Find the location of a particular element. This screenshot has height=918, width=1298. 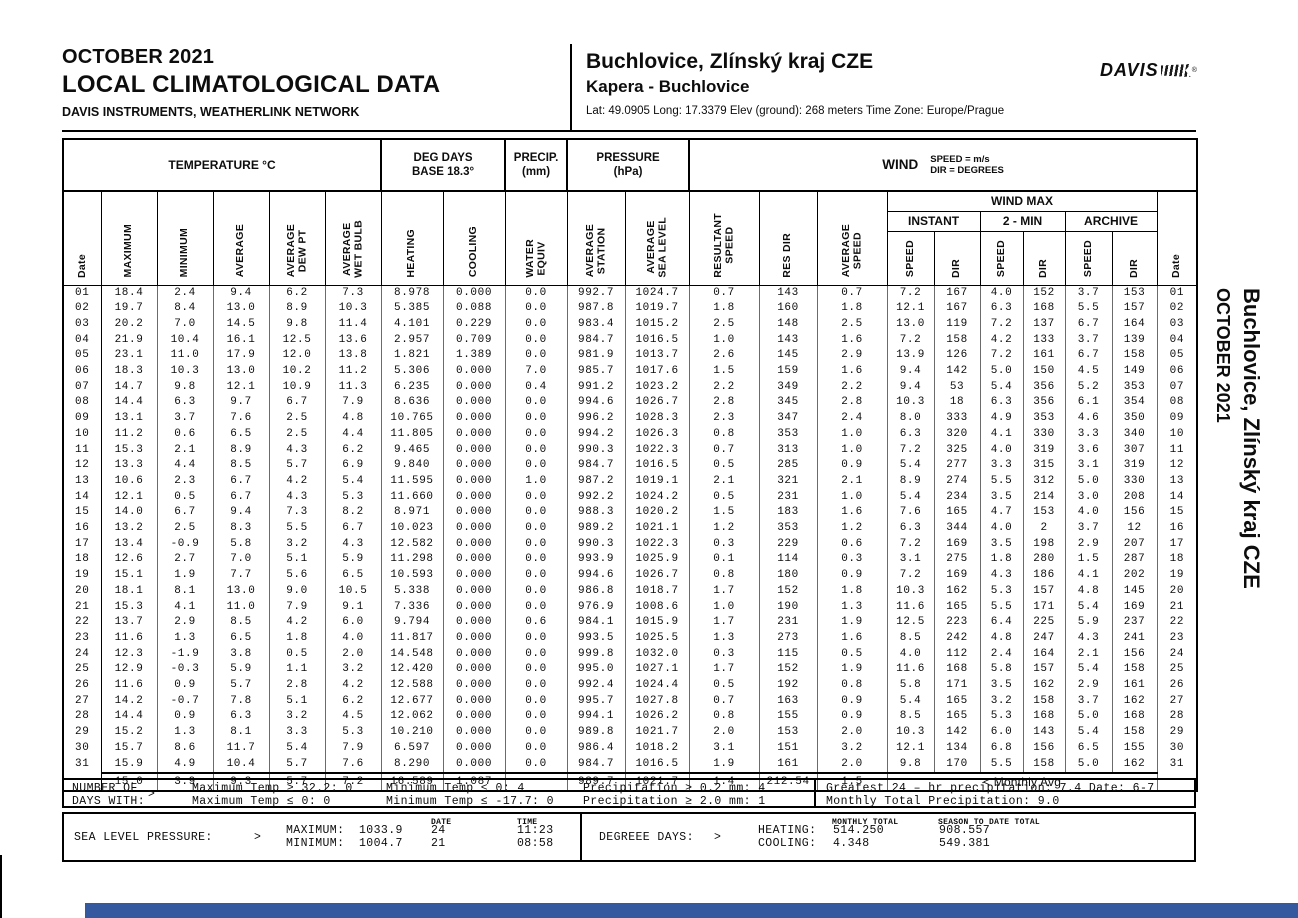

value-cell: 1.3 is located at coordinates (852, 607).